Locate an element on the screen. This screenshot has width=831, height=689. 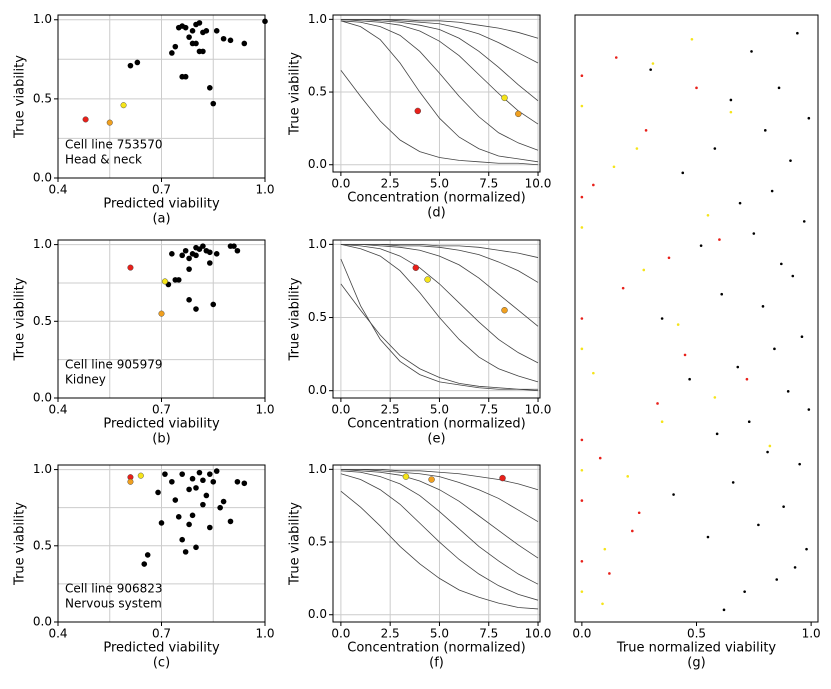
x-tick-label: 0.0 is located at coordinates (581, 634).